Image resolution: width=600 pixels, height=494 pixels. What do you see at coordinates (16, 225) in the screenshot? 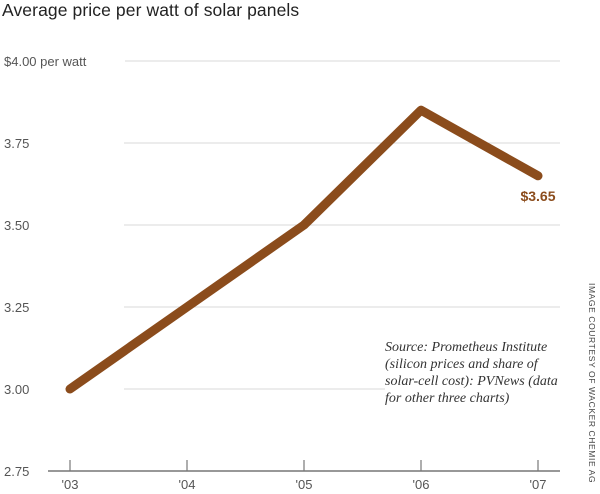
I see `y-tick-label: 3.50` at bounding box center [16, 225].